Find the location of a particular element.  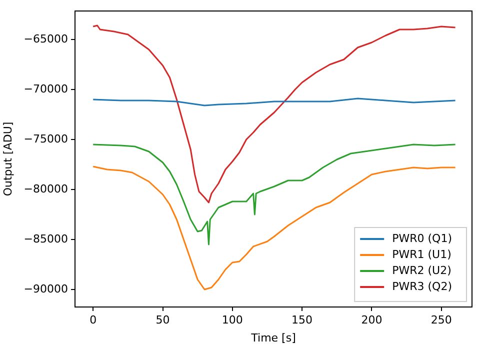

legend-label: PWR2 (U2) is located at coordinates (422, 270).